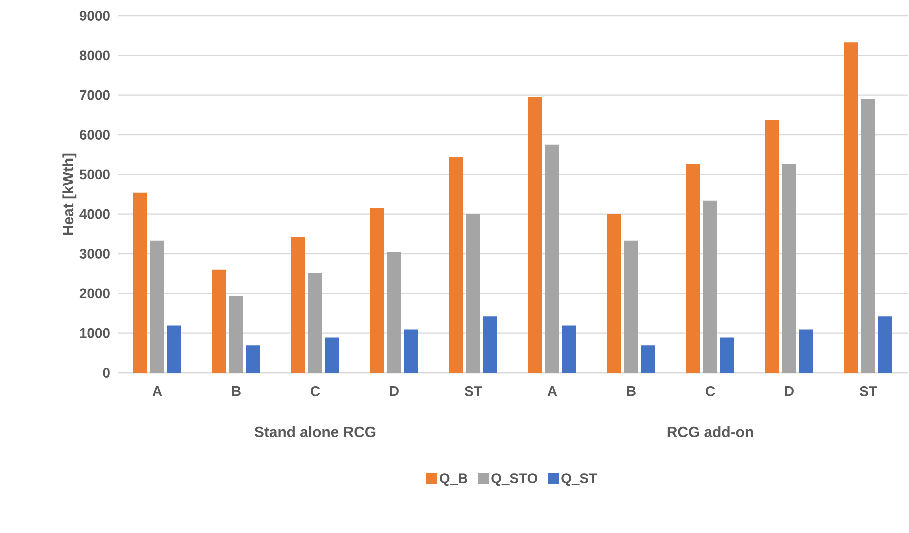 The height and width of the screenshot is (533, 909). I want to click on y-tick-label: 5000, so click(95, 175).